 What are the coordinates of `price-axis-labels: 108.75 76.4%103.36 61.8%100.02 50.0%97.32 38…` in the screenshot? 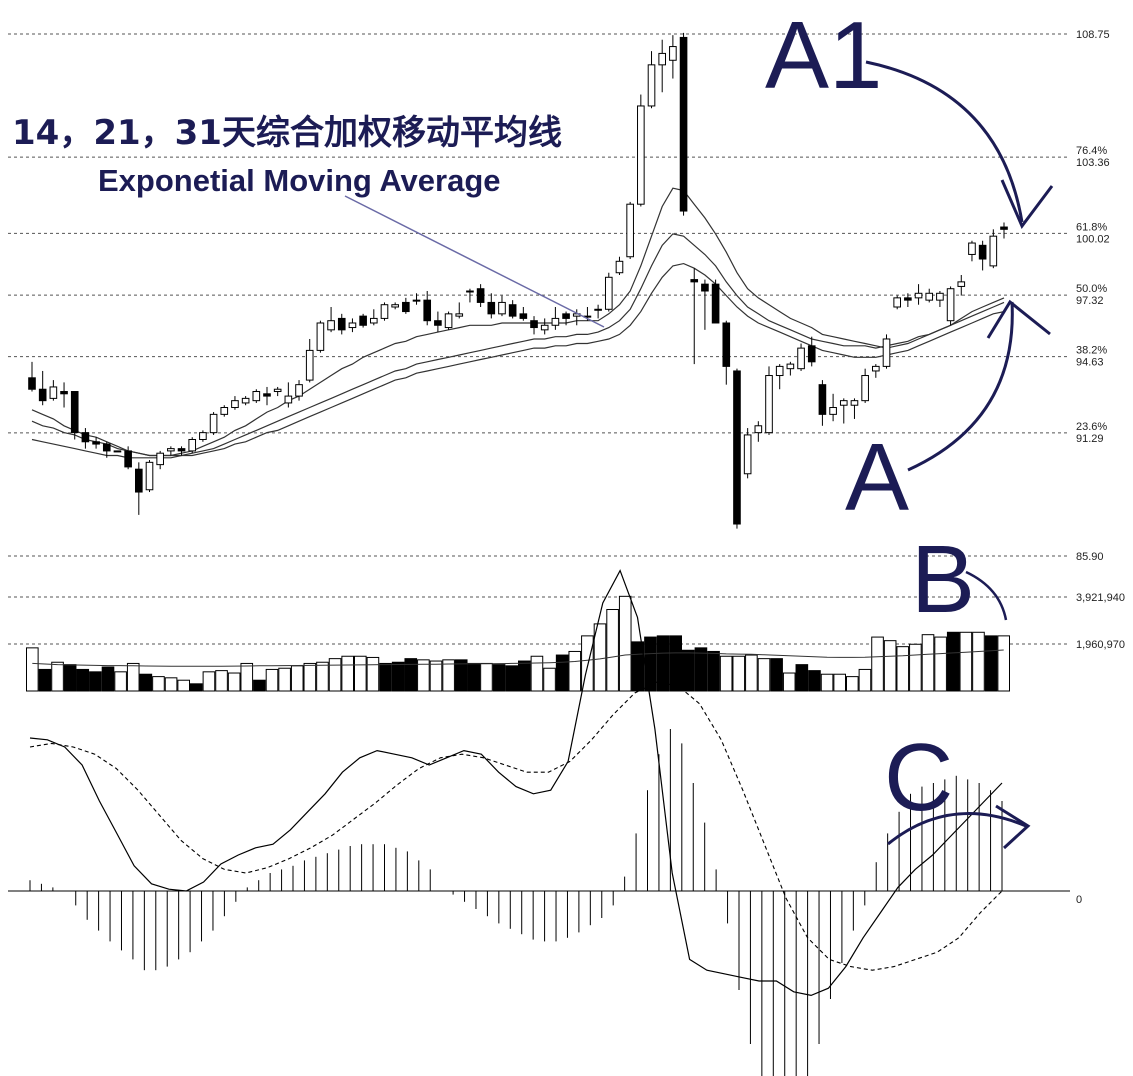 It's located at (1093, 296).